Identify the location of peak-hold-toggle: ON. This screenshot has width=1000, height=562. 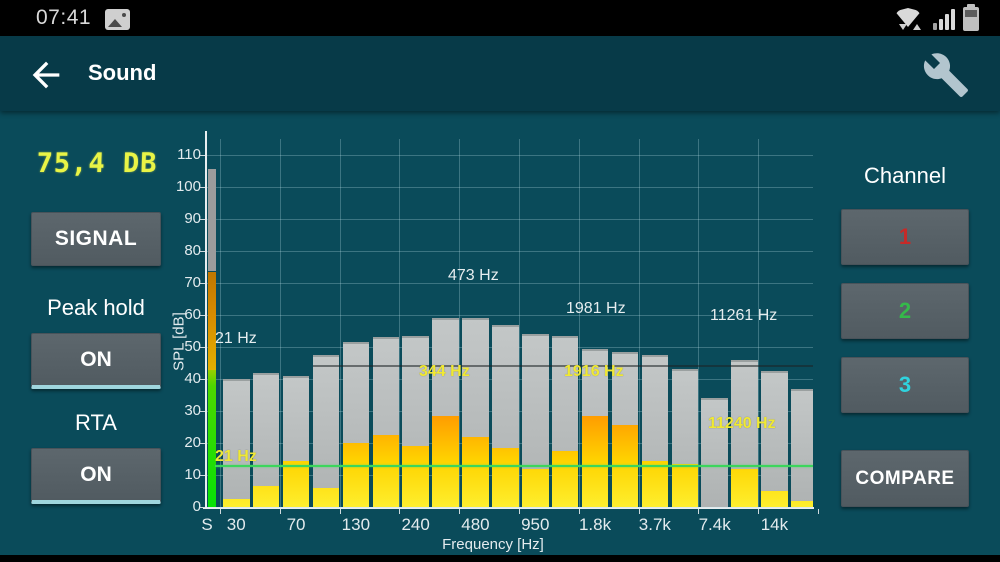
(96, 361).